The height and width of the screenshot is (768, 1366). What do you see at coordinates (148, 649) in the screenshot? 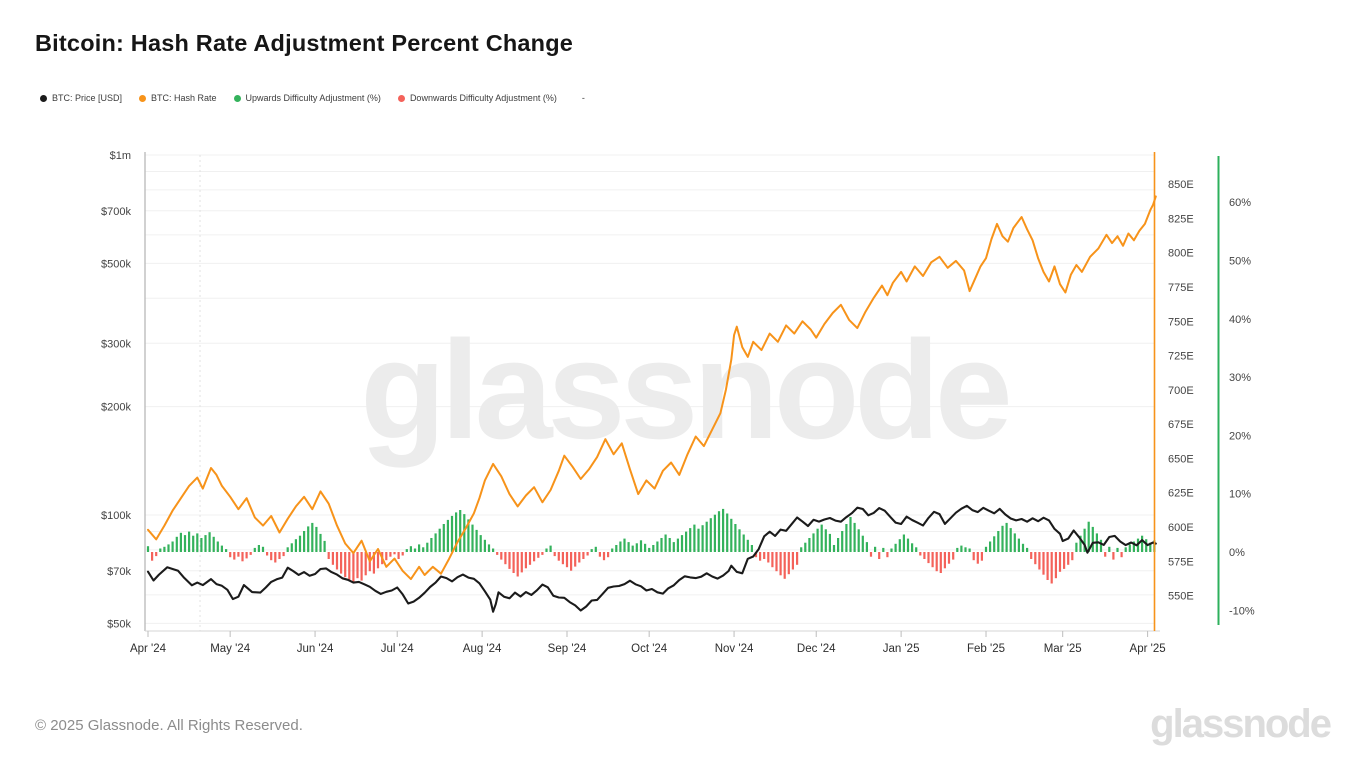
I see `x-tick-label: Apr '24` at bounding box center [148, 649].